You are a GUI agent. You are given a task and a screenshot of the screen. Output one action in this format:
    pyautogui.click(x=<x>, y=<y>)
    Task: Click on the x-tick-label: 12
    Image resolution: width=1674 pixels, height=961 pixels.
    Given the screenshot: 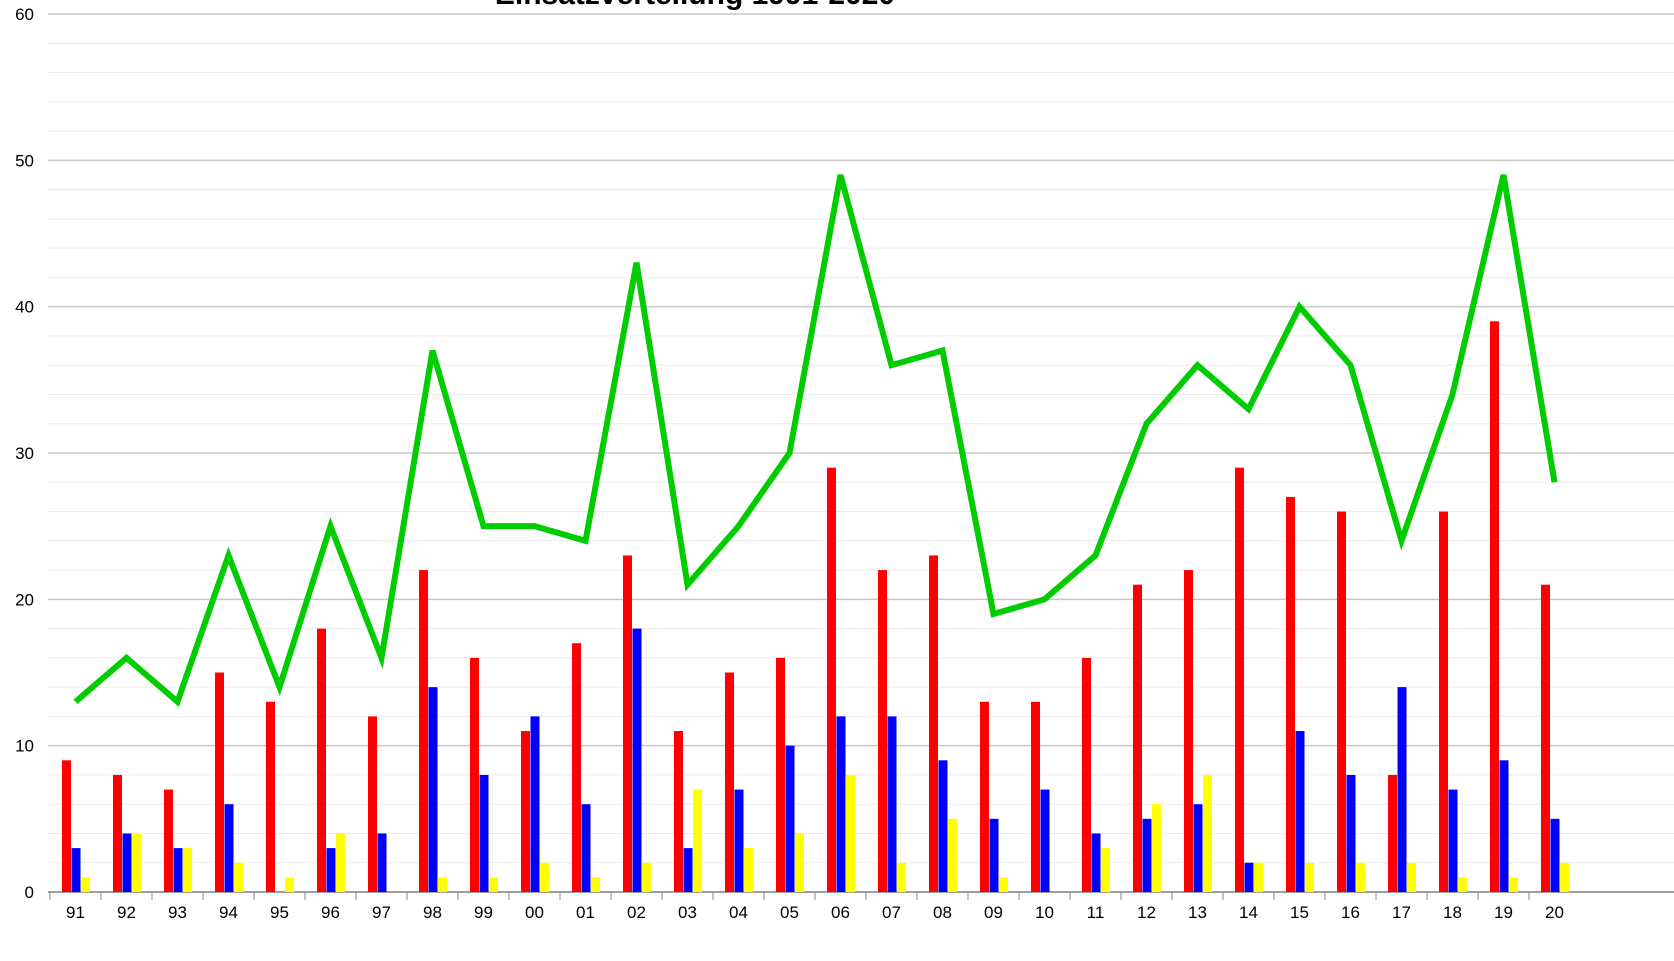 What is the action you would take?
    pyautogui.click(x=1146, y=912)
    